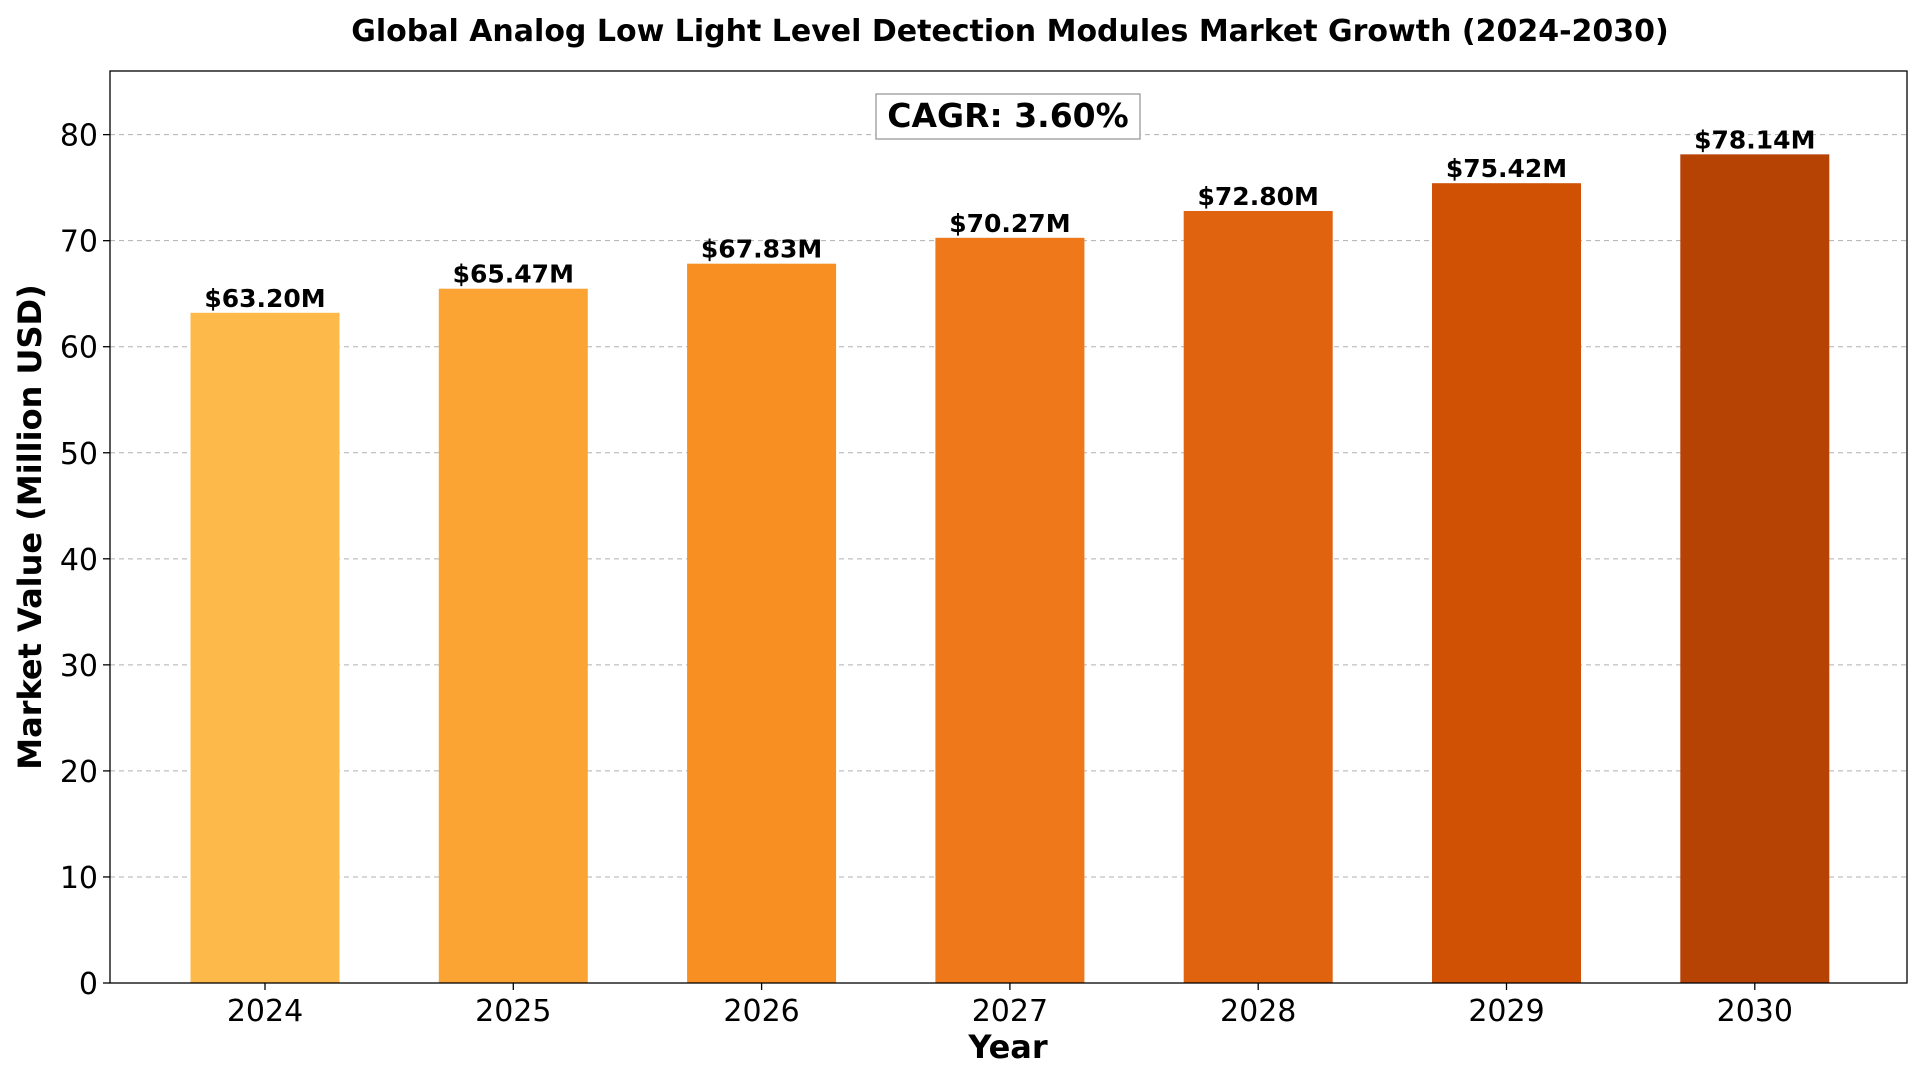 This screenshot has width=1920, height=1084. I want to click on y-tick-label: 40, so click(79, 560).